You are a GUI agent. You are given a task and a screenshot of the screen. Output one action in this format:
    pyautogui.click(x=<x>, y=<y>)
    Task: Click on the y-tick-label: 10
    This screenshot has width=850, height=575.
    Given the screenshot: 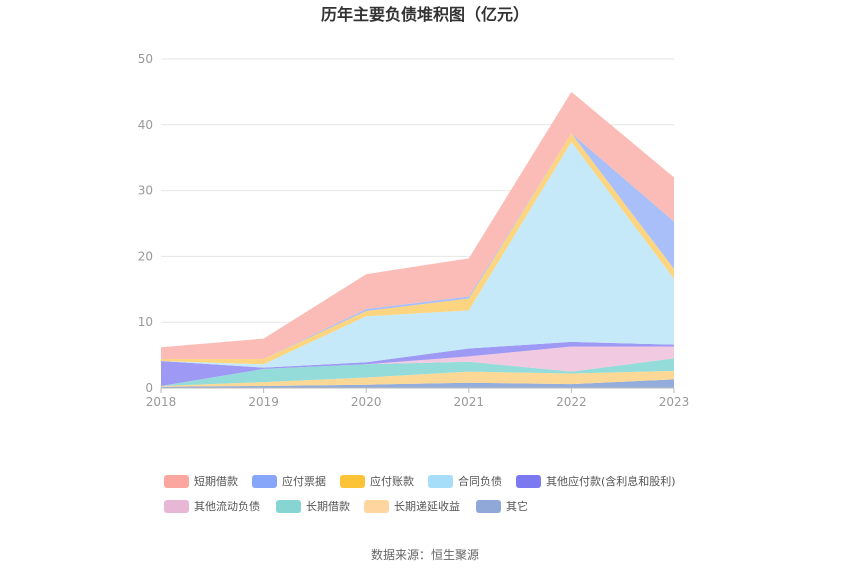 What is the action you would take?
    pyautogui.click(x=145, y=322)
    